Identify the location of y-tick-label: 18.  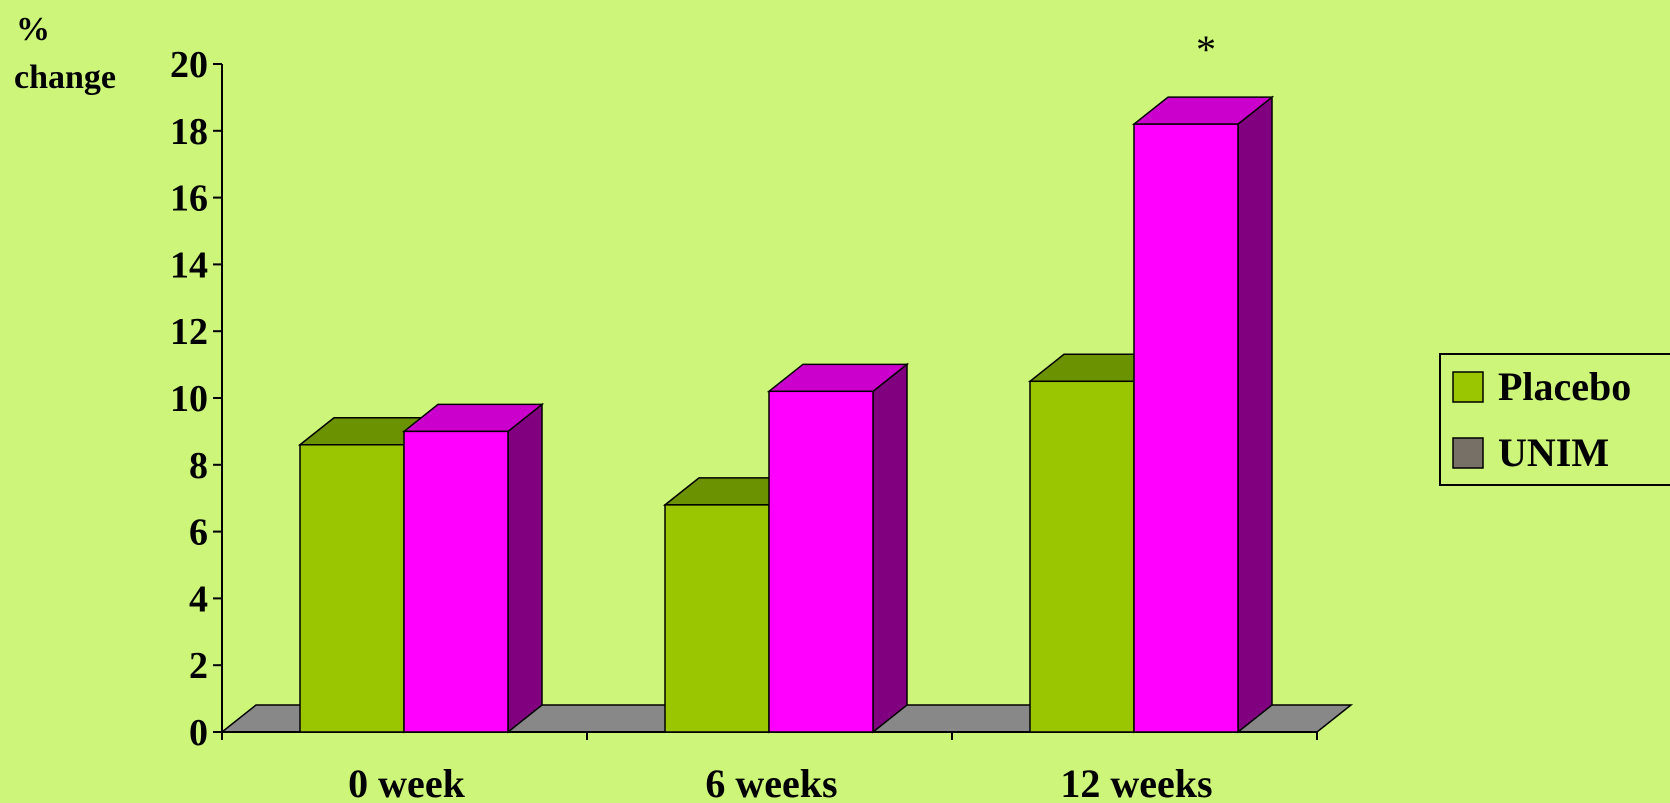
(189, 132).